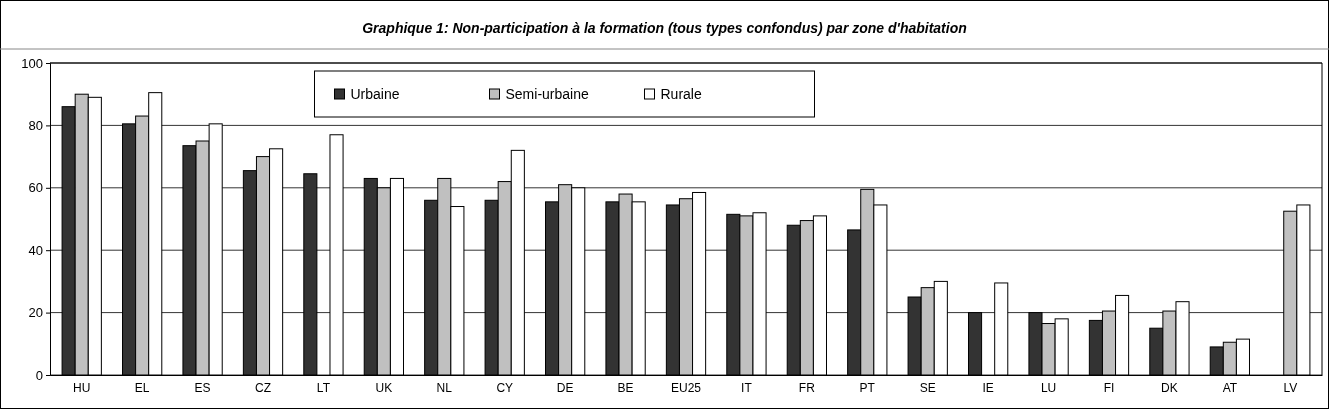 This screenshot has width=1329, height=409. I want to click on x-tick-label: BE, so click(625, 388).